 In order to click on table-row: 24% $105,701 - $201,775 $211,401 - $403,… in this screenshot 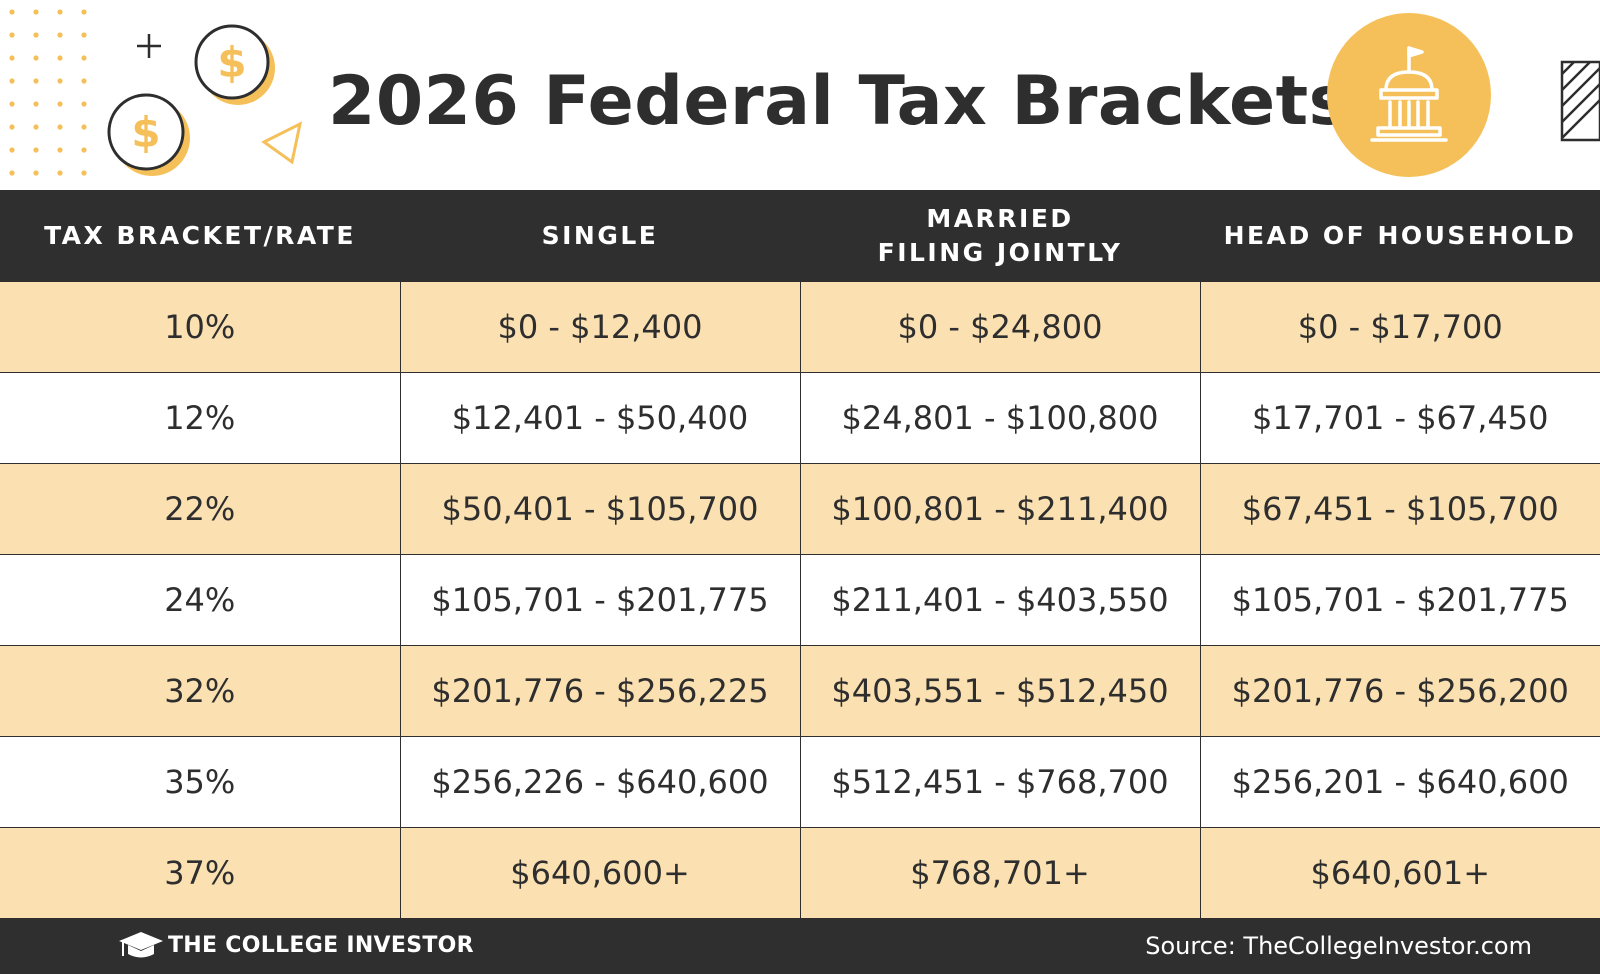, I will do `click(800, 600)`.